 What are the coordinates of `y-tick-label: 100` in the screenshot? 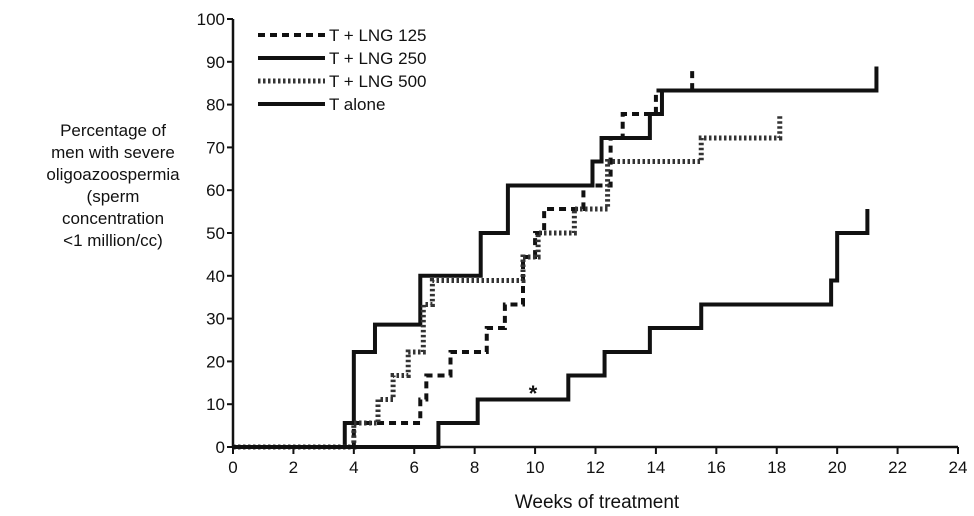 It's located at (211, 19).